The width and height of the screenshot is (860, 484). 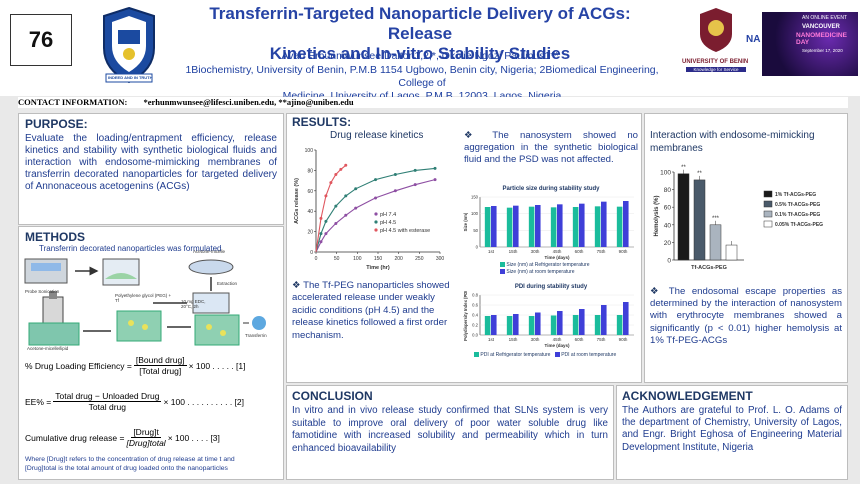 I want to click on x-tick-label: 75th, so click(x=601, y=339).